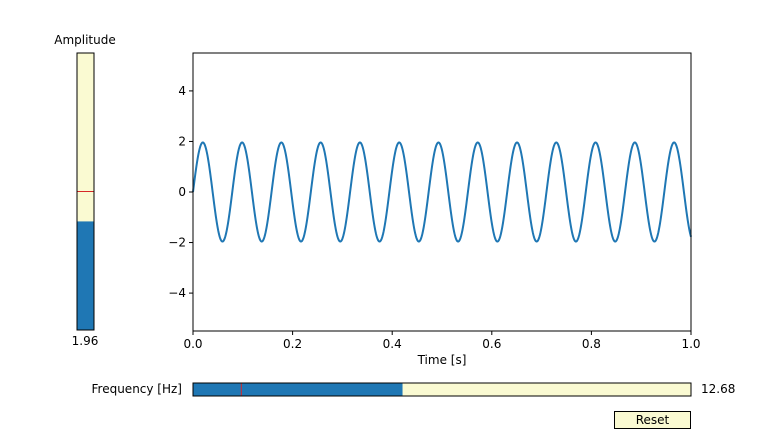 The height and width of the screenshot is (440, 768). What do you see at coordinates (85, 341) in the screenshot?
I see `amplitude-slider-value: 1.96` at bounding box center [85, 341].